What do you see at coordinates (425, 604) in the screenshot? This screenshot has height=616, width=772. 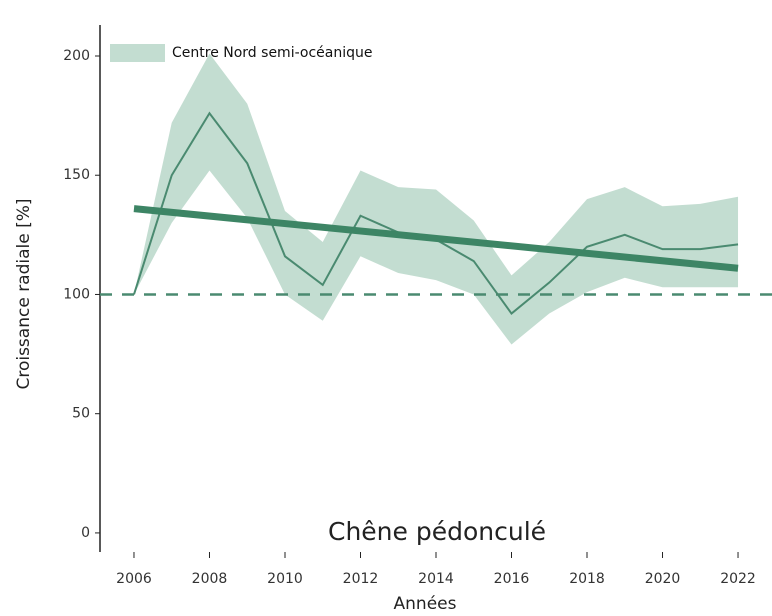 I see `x-axis-label: Années` at bounding box center [425, 604].